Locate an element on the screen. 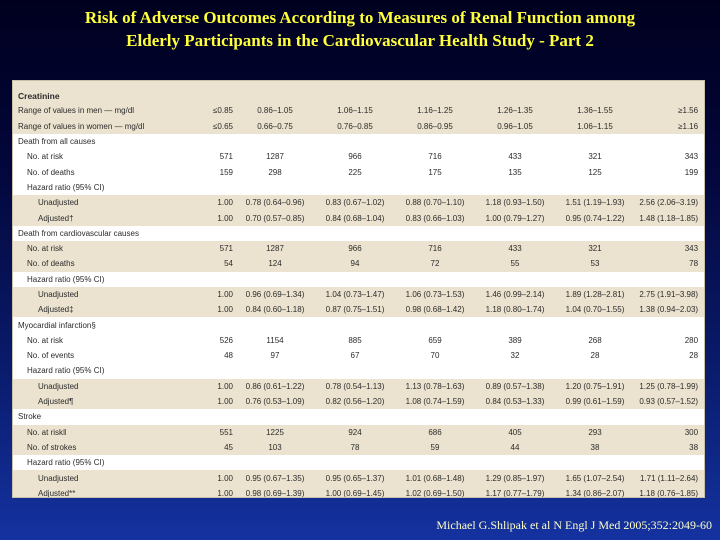  row-label: Adjusted** is located at coordinates (105, 491).